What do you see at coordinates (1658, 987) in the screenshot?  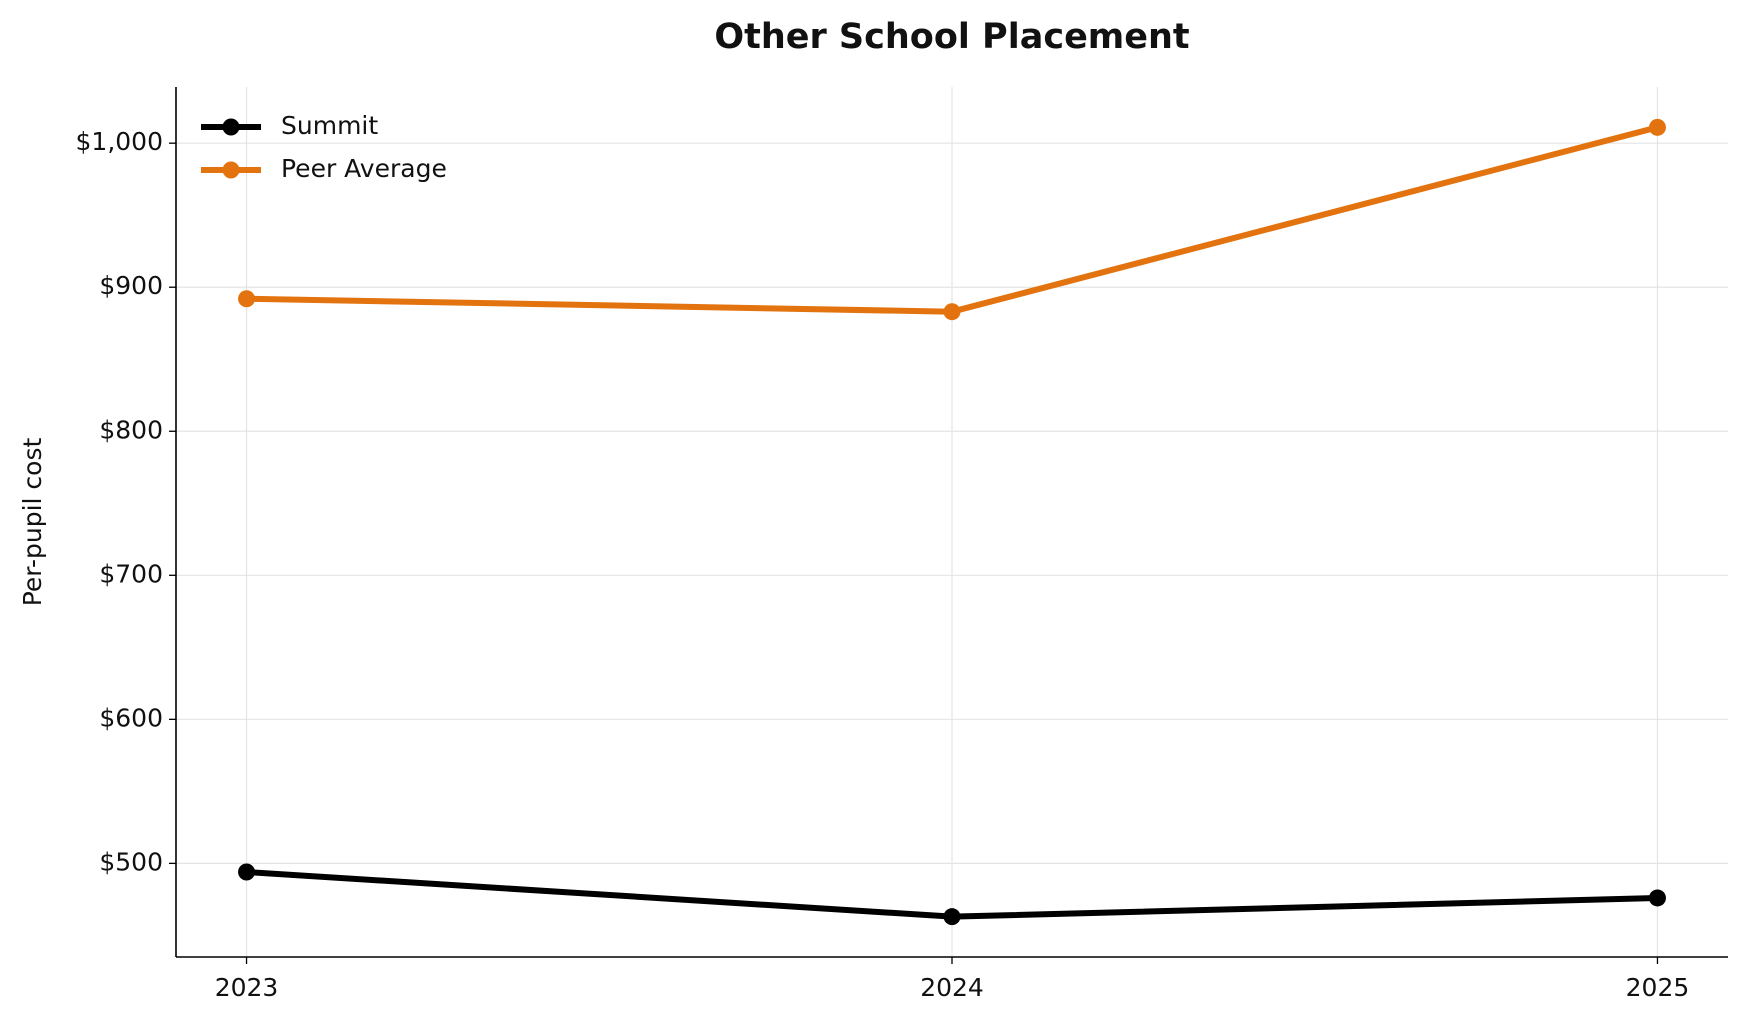 I see `x-tick-label: 2025` at bounding box center [1658, 987].